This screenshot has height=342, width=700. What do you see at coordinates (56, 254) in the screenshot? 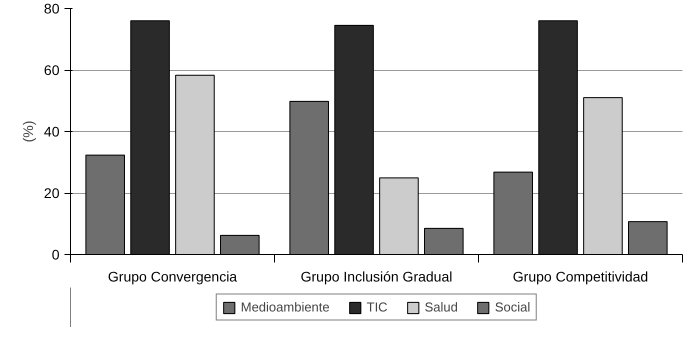
I see `y-tick-label: 0` at bounding box center [56, 254].